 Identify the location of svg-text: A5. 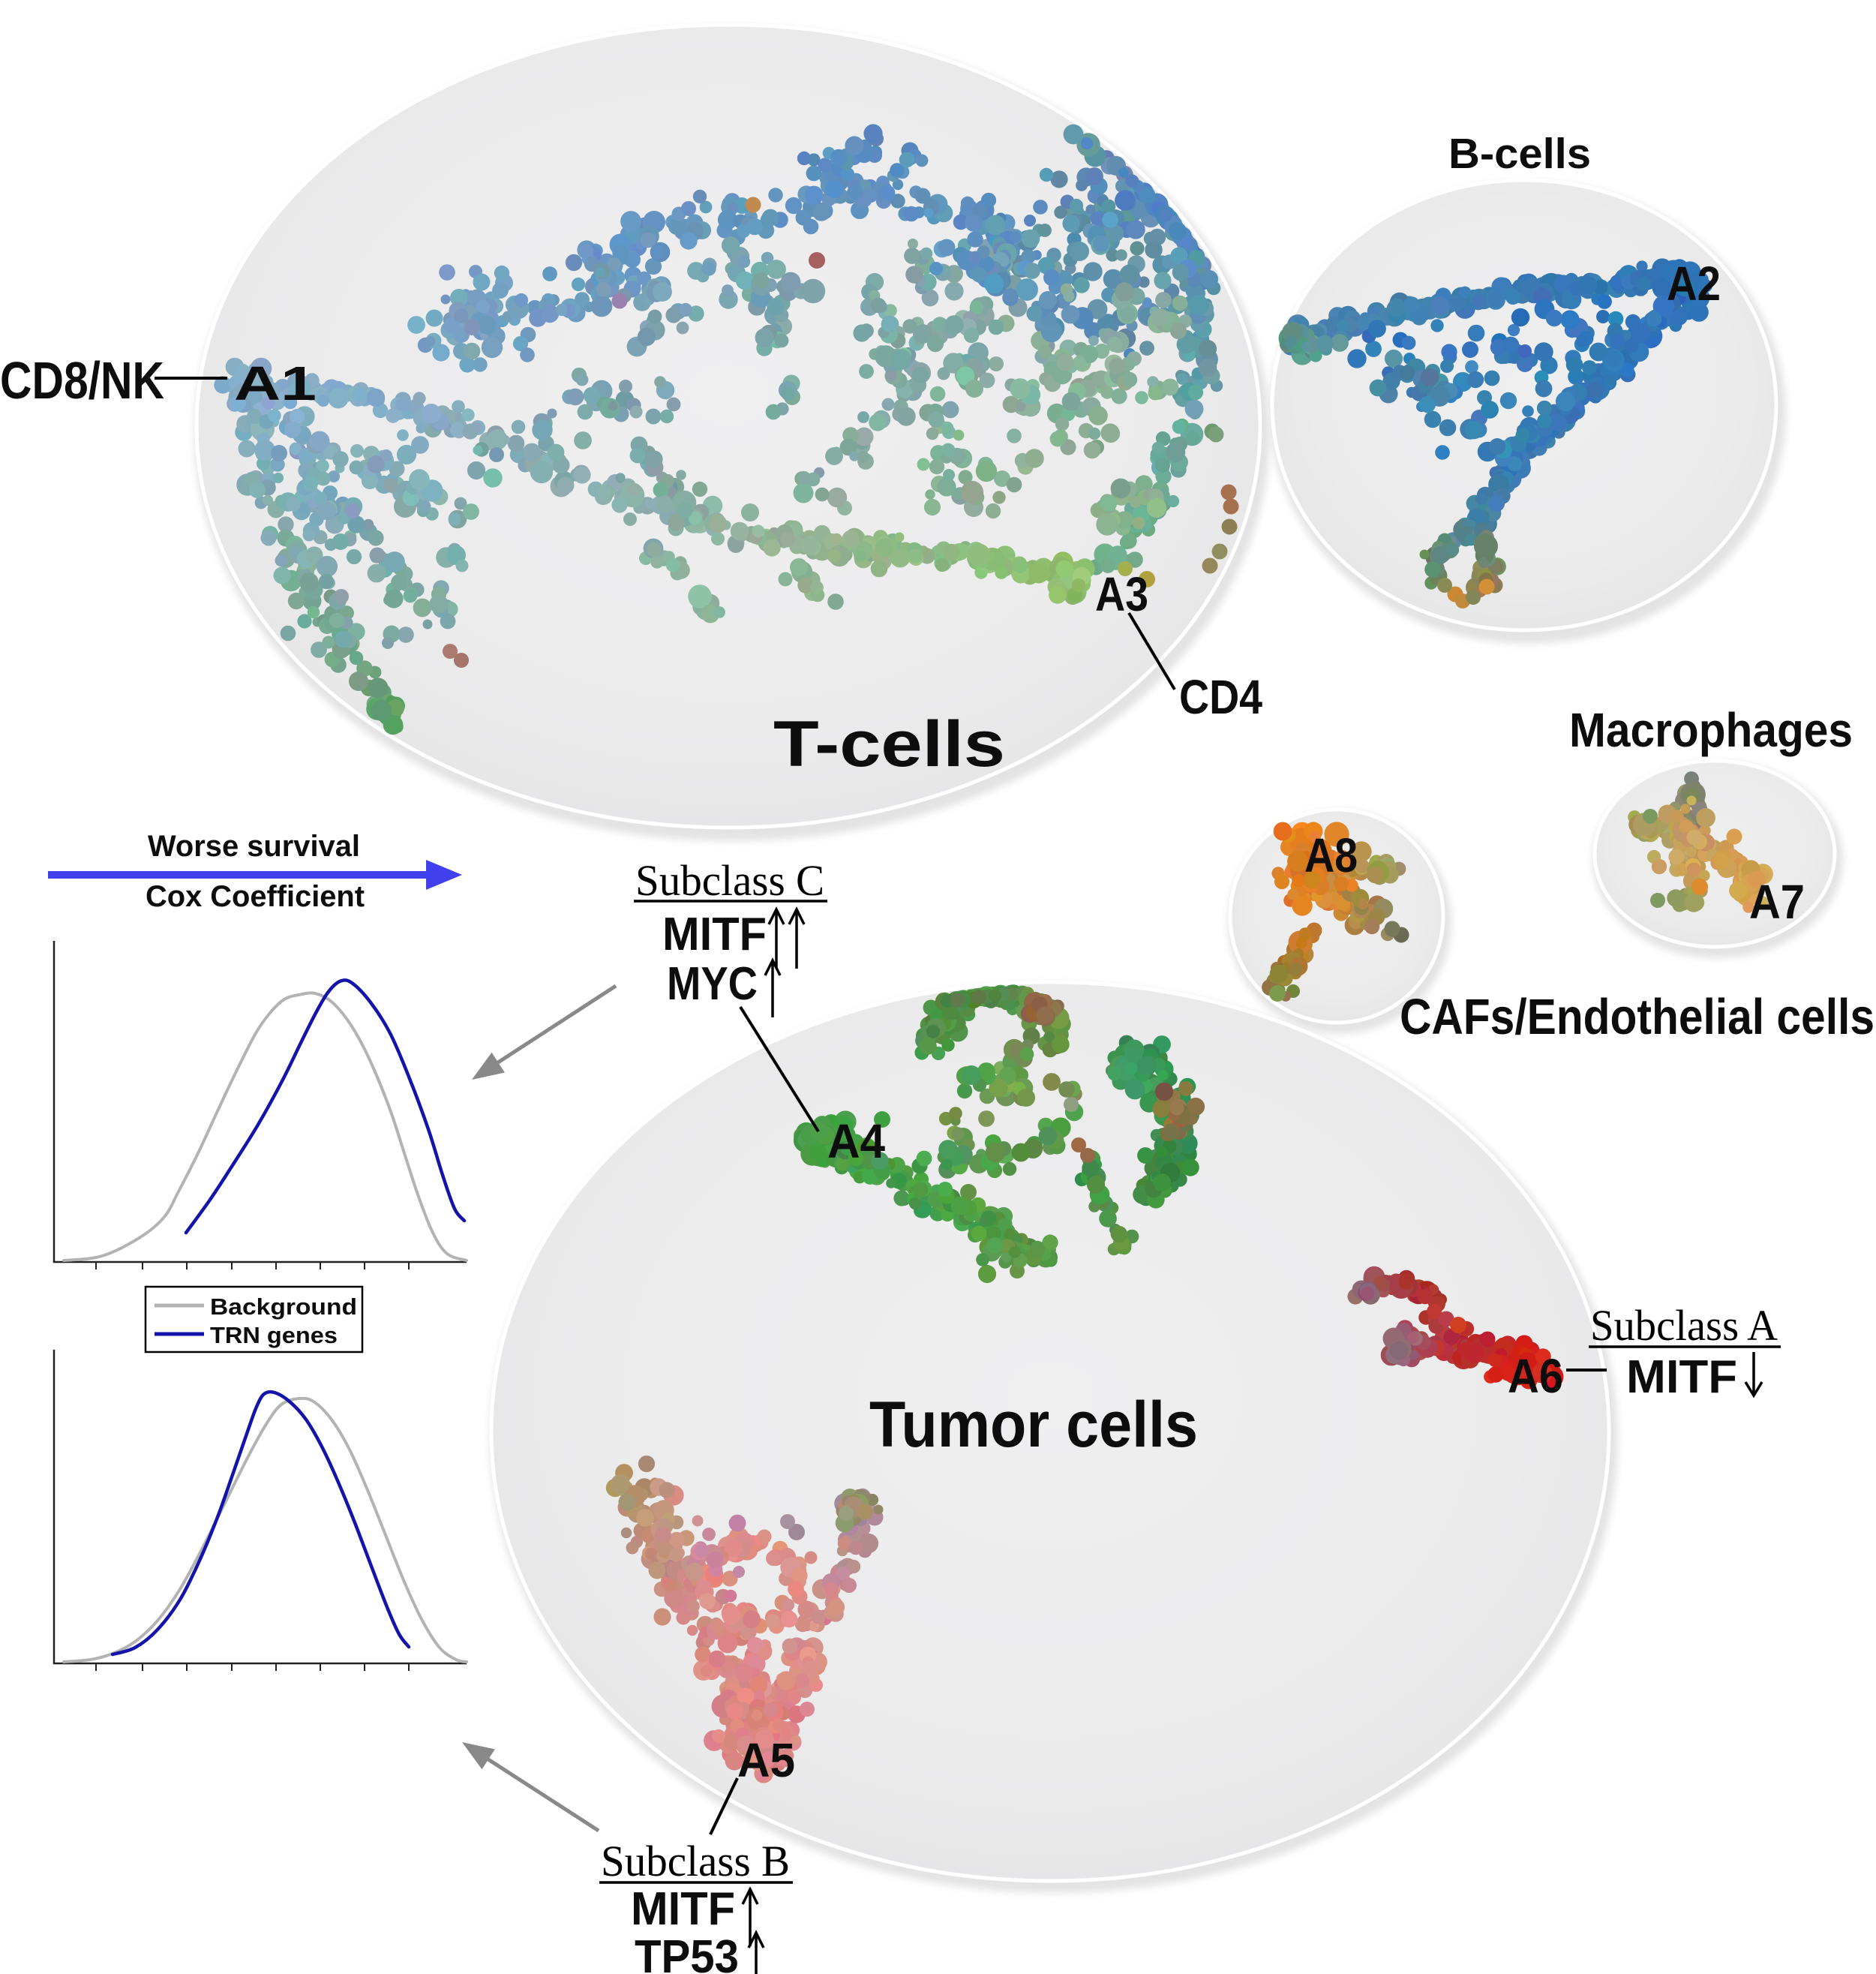
(766, 1760).